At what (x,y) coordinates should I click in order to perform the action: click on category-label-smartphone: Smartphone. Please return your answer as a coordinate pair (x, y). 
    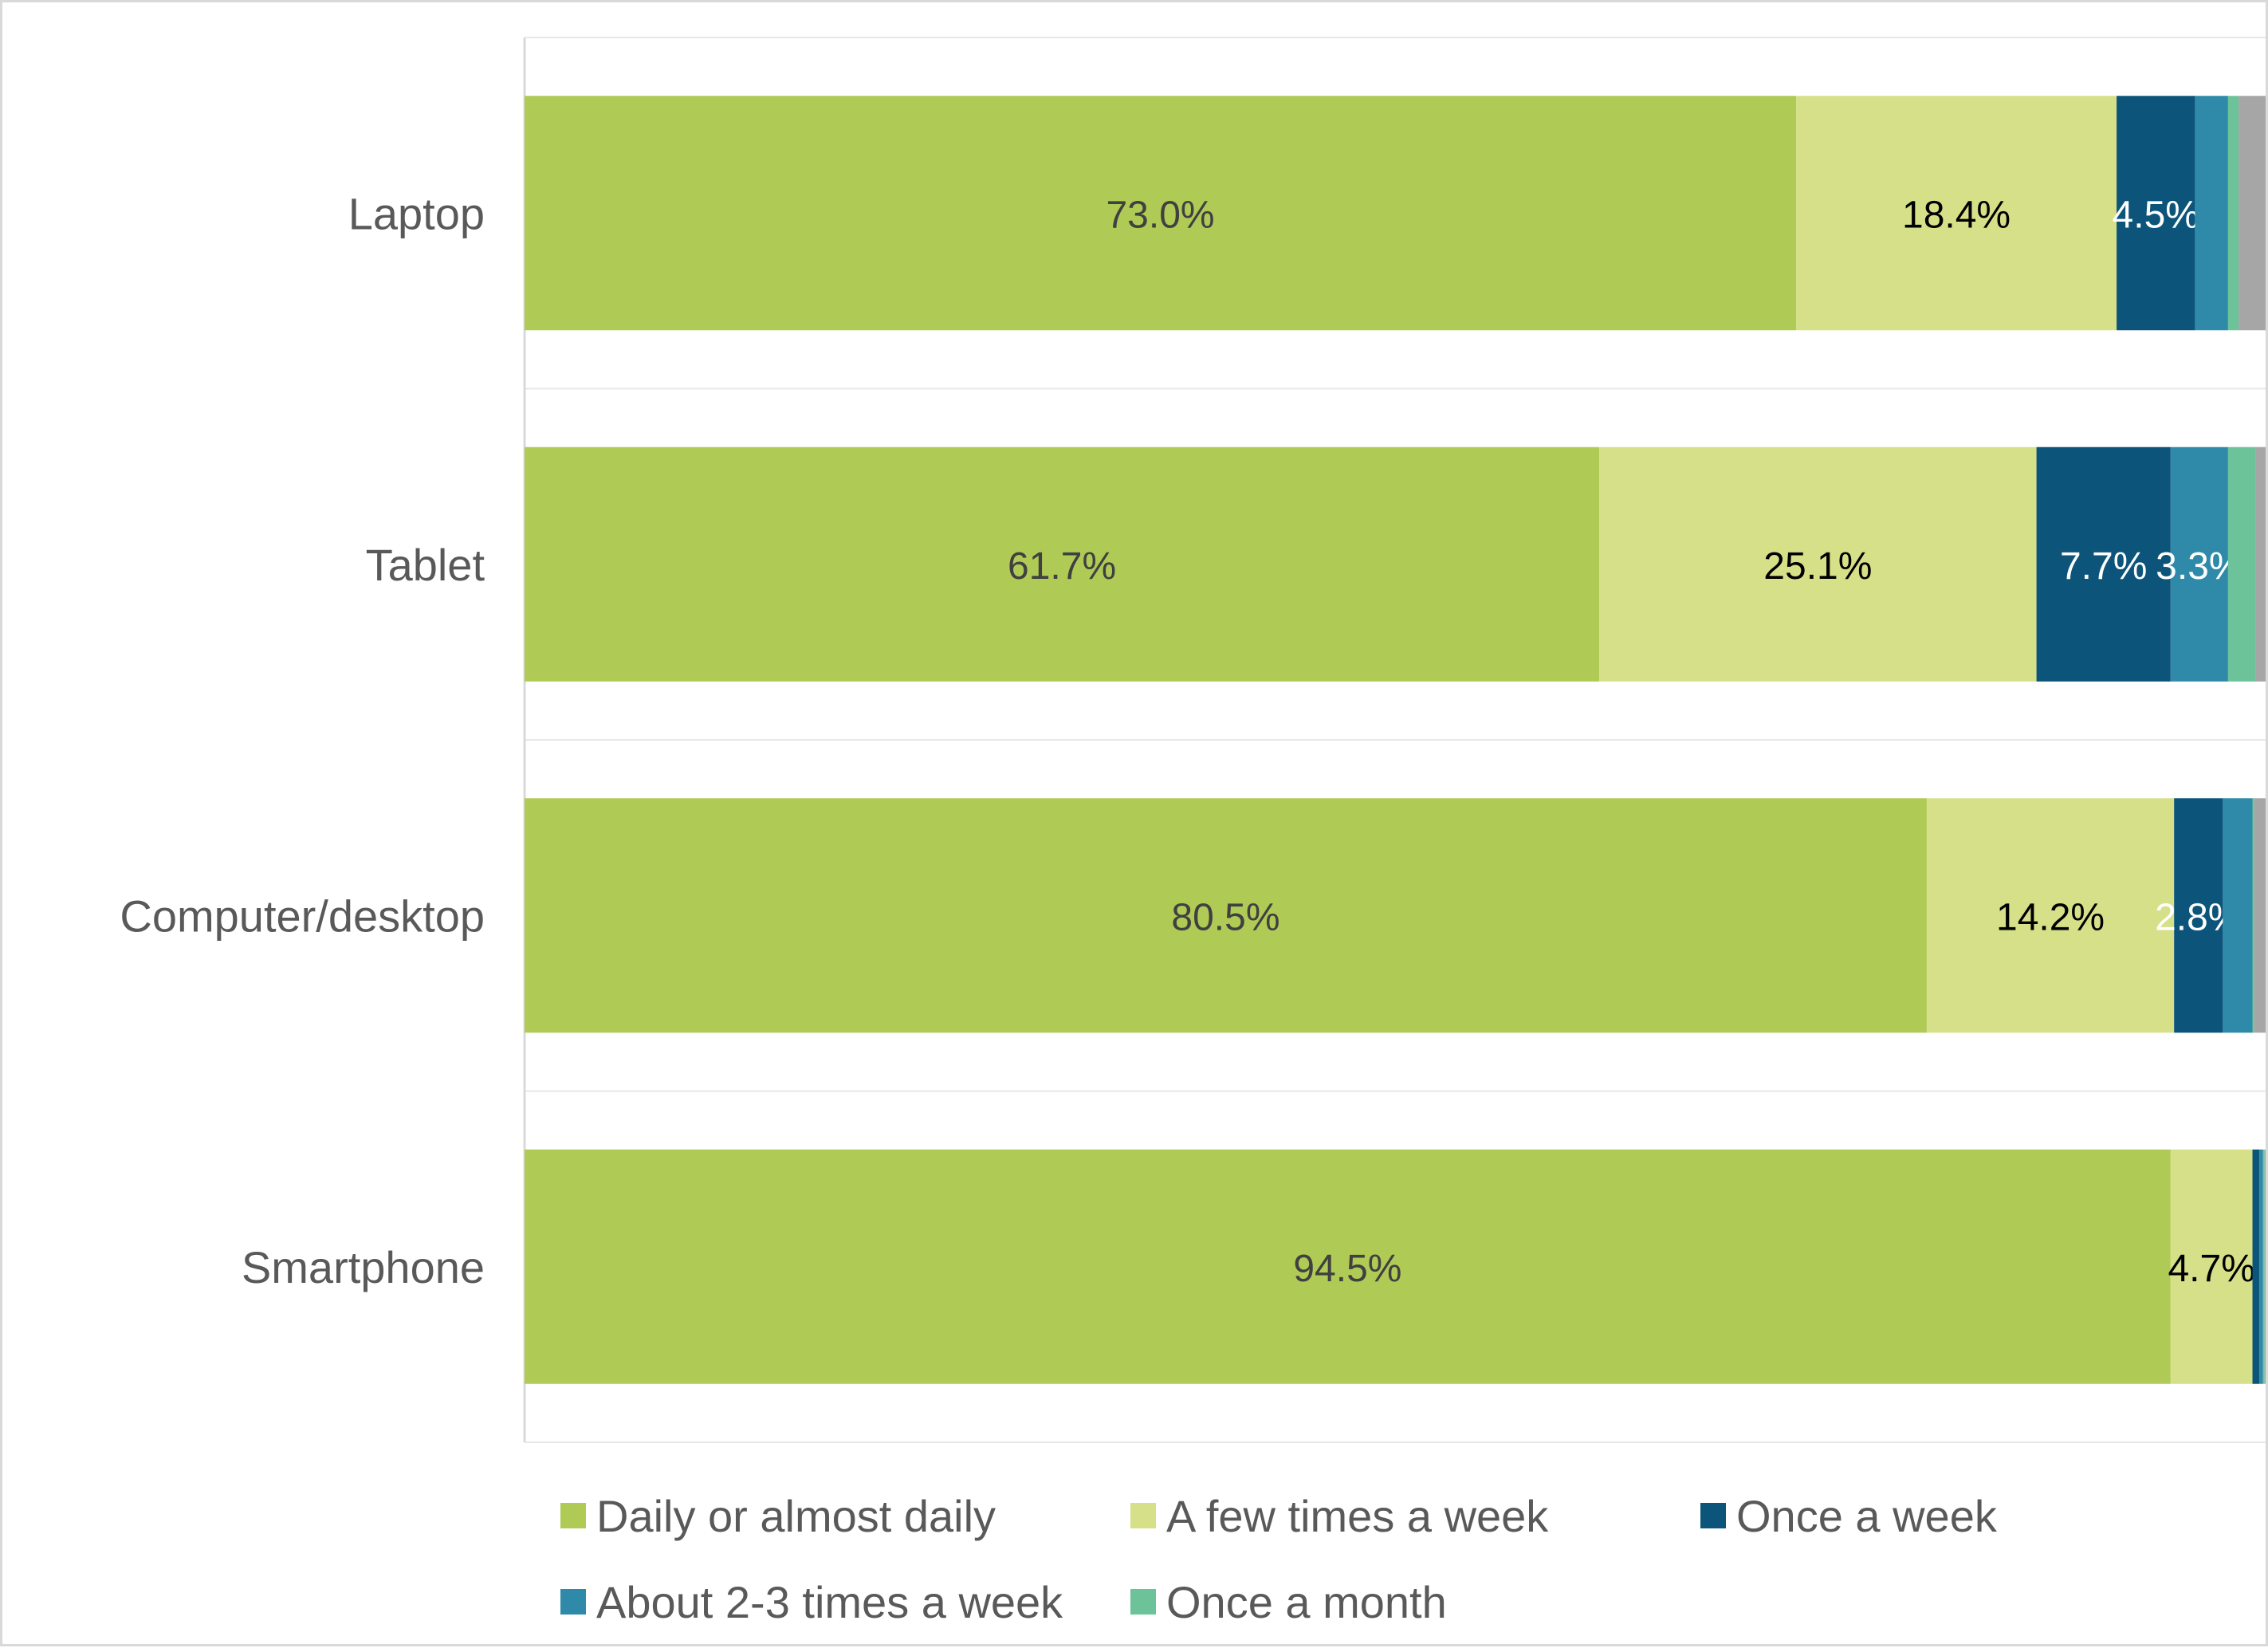
    Looking at the image, I should click on (364, 1267).